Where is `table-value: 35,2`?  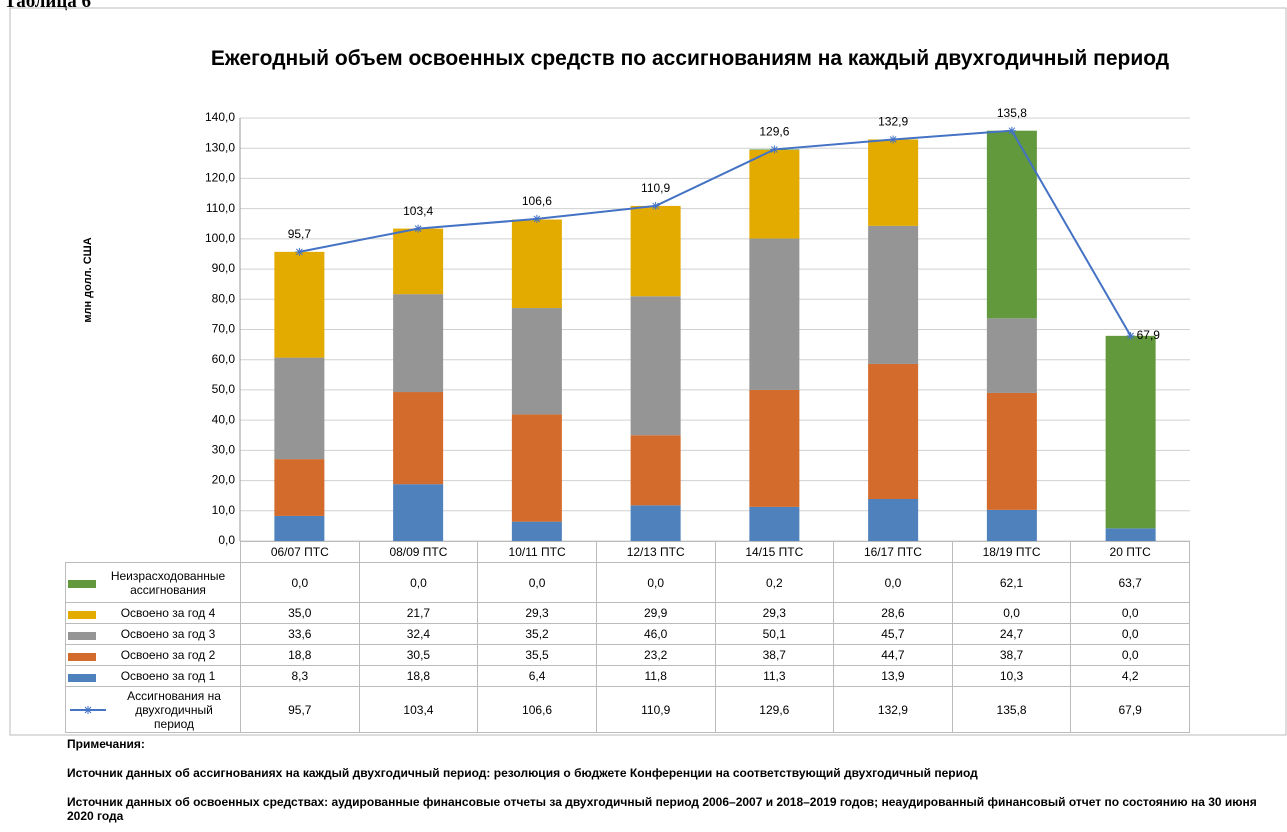 table-value: 35,2 is located at coordinates (537, 634).